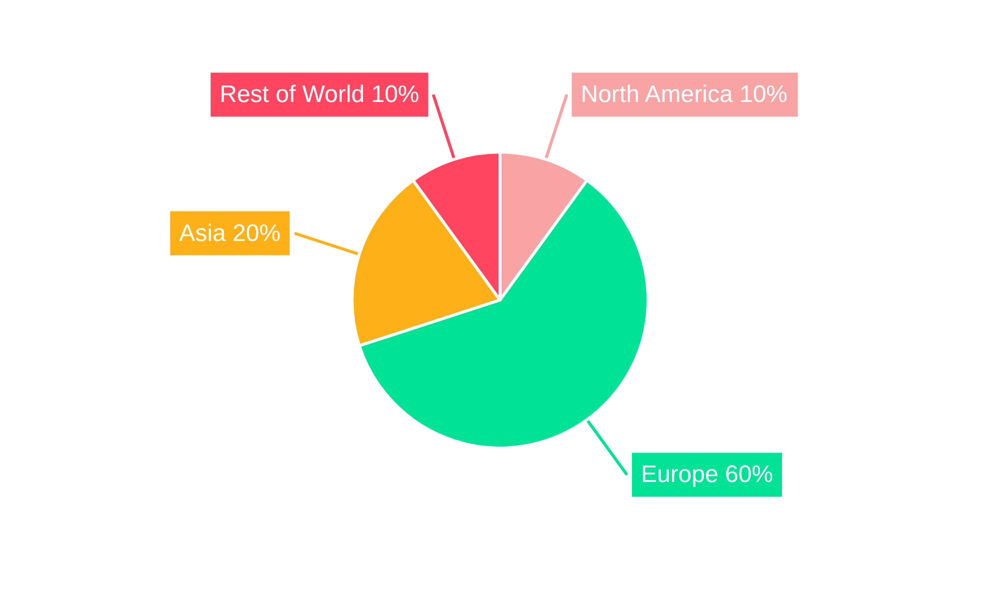 The image size is (1000, 600). What do you see at coordinates (707, 474) in the screenshot?
I see `slice-label: Europe 60%` at bounding box center [707, 474].